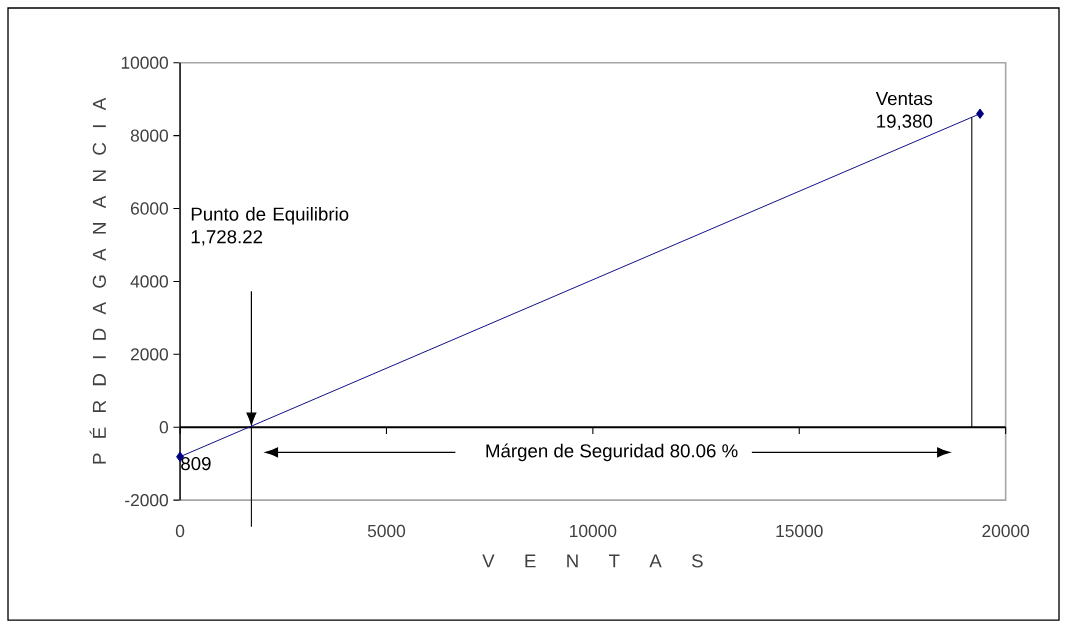 This screenshot has width=1067, height=632. Describe the element at coordinates (386, 531) in the screenshot. I see `x-tick-label: 5000` at that location.